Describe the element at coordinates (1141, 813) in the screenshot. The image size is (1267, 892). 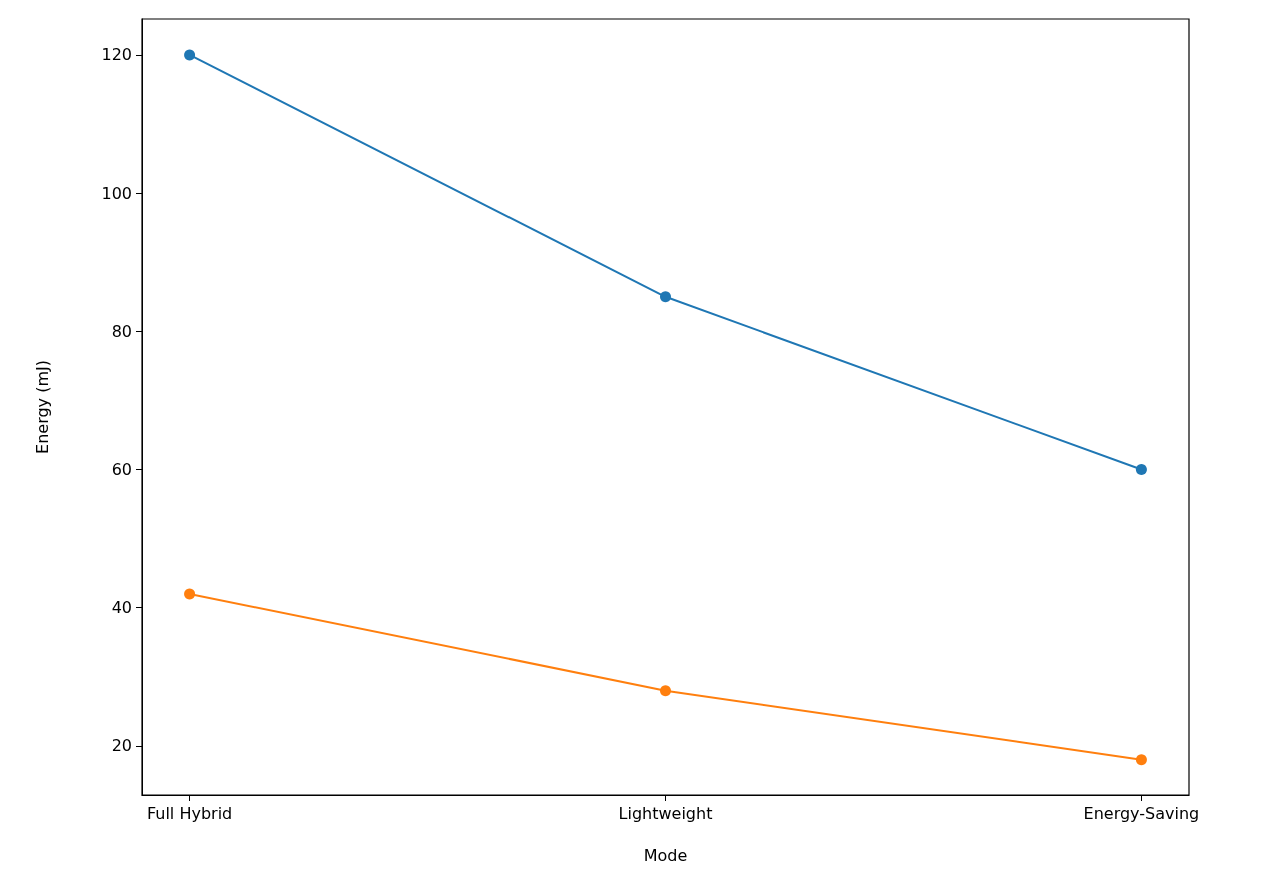
I see `x-tick-label: Energy-Saving` at that location.